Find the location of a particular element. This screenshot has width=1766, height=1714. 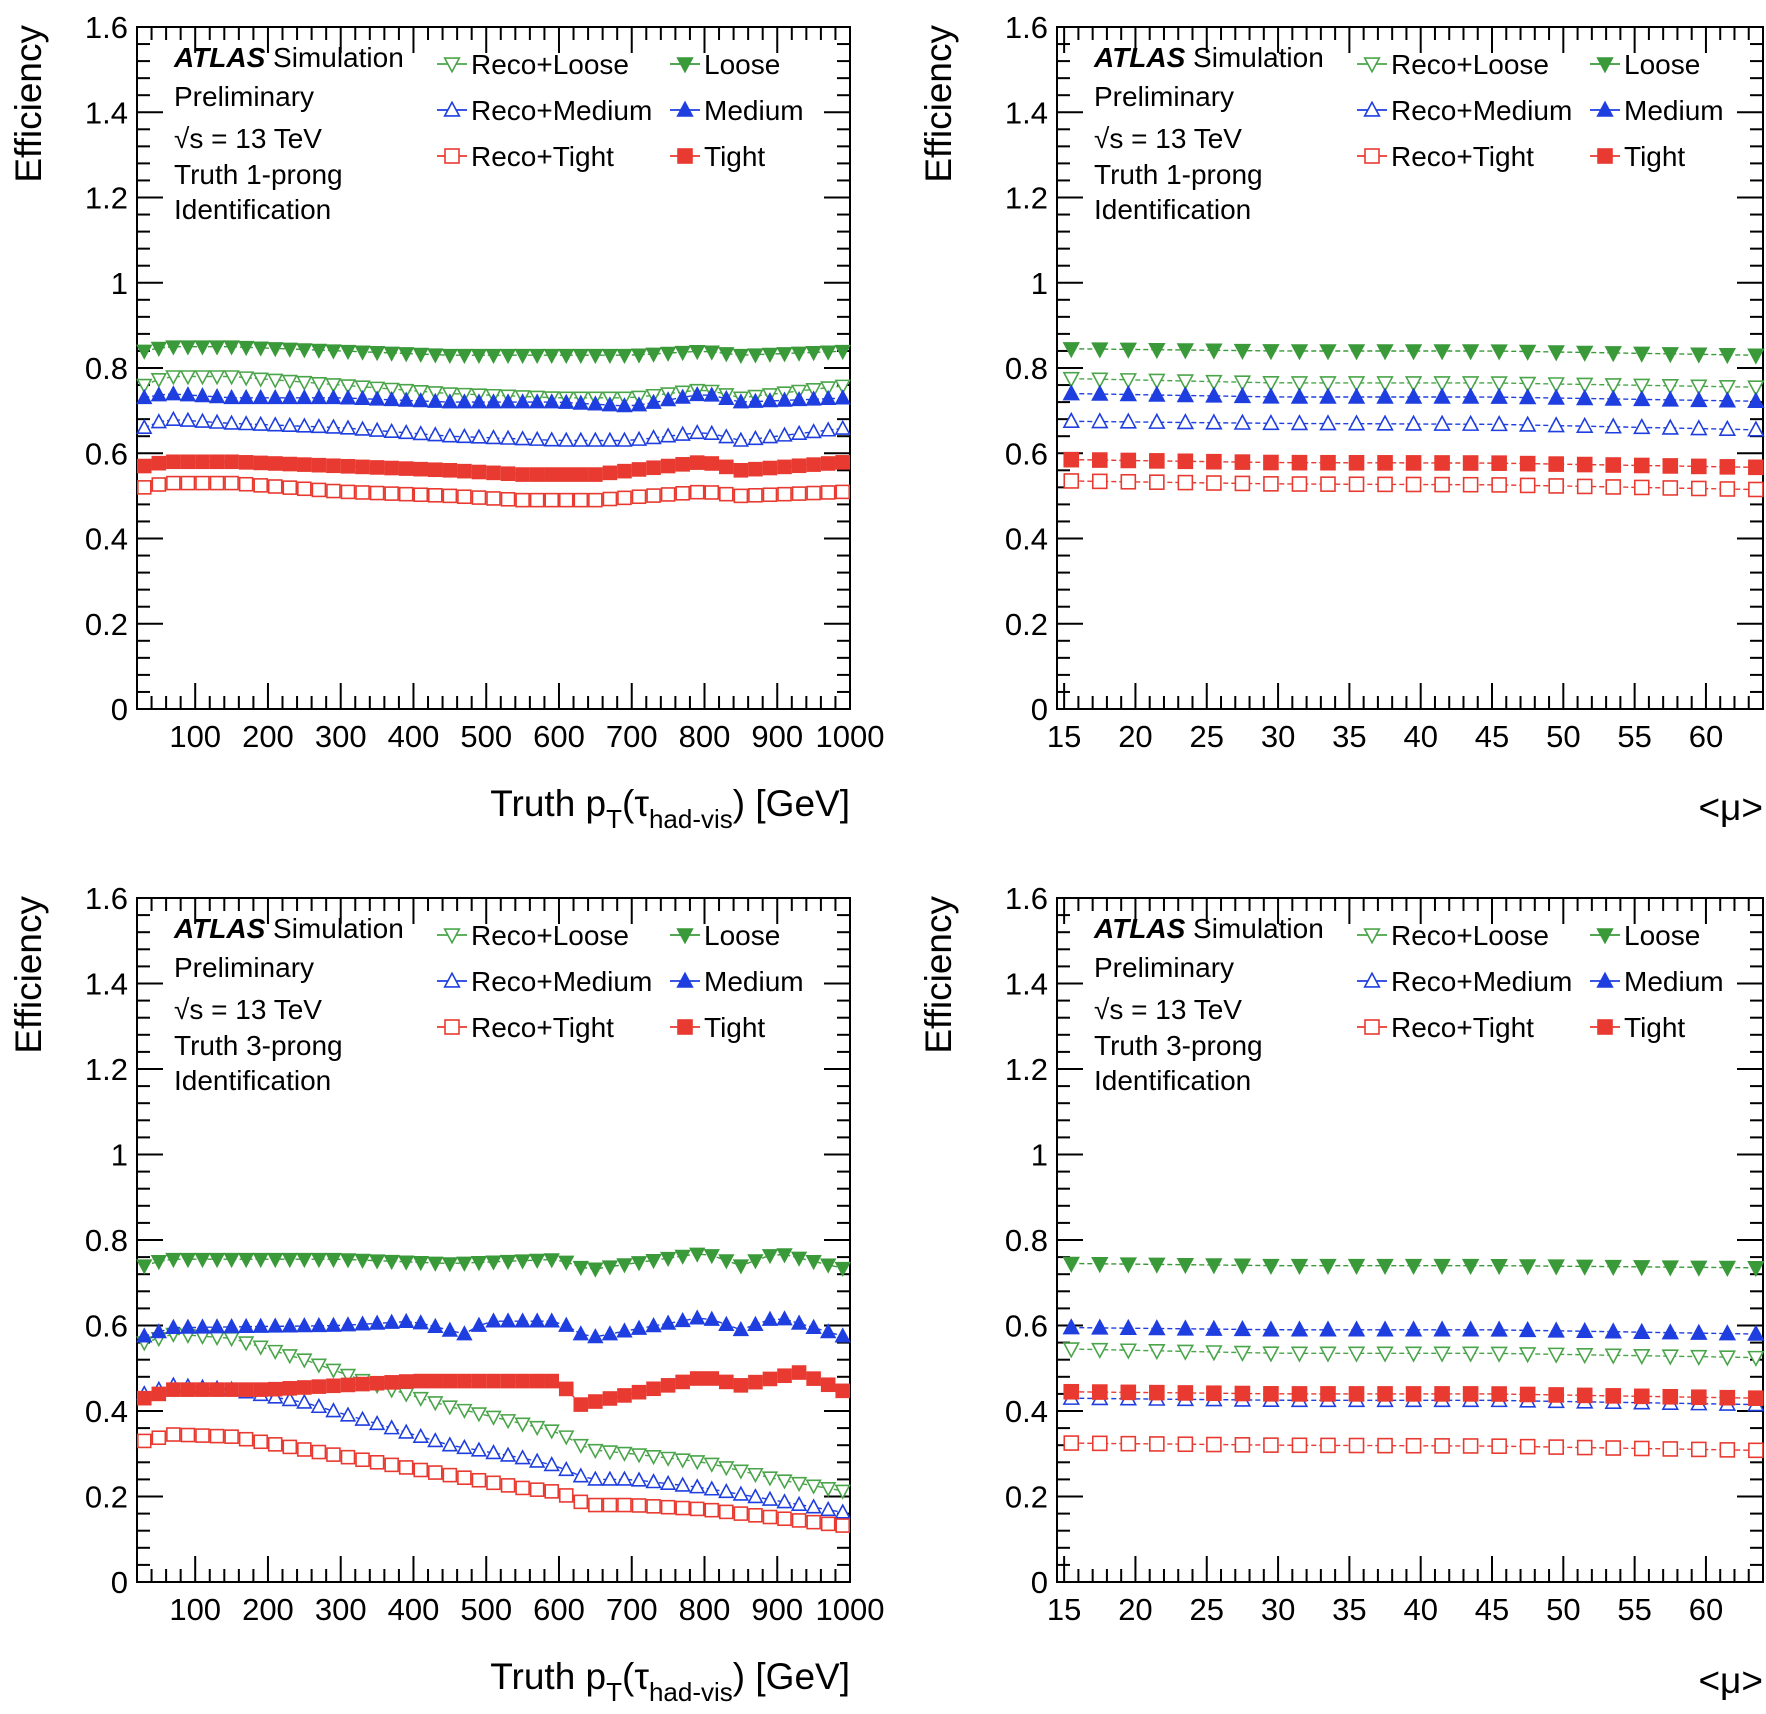

x-tick-label: 25 is located at coordinates (1207, 1609).